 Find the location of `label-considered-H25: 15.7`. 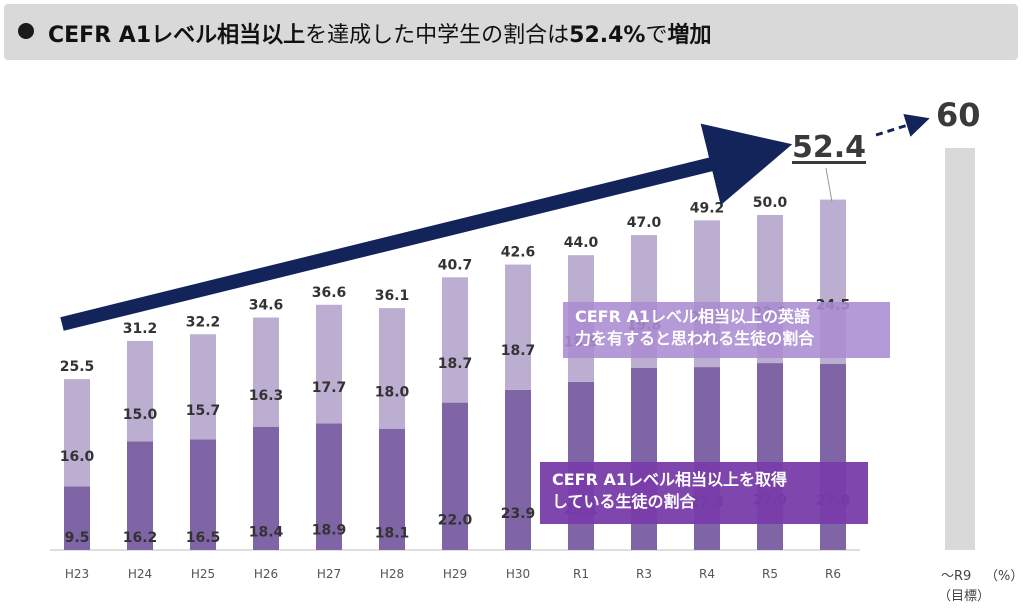

label-considered-H25: 15.7 is located at coordinates (203, 411).